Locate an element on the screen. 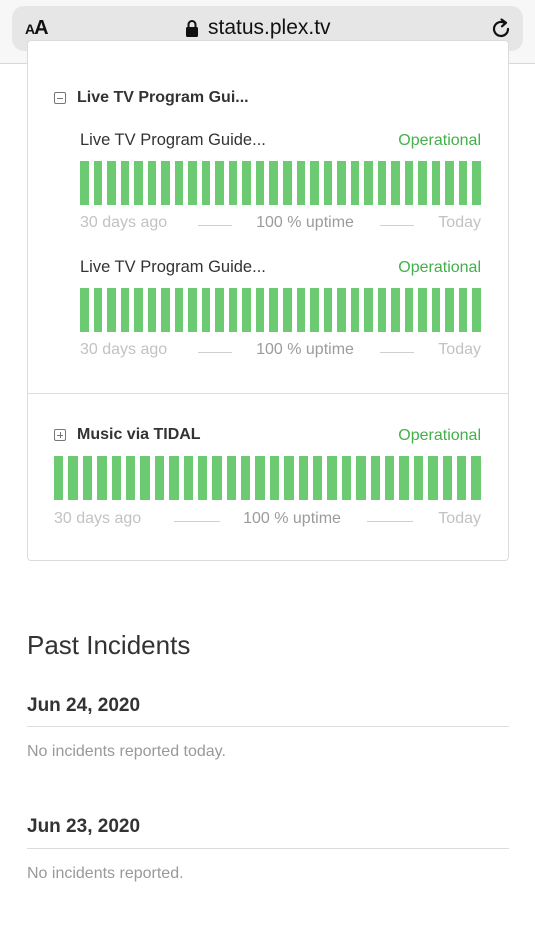 The image size is (535, 935). minus-square-icon is located at coordinates (60, 98).